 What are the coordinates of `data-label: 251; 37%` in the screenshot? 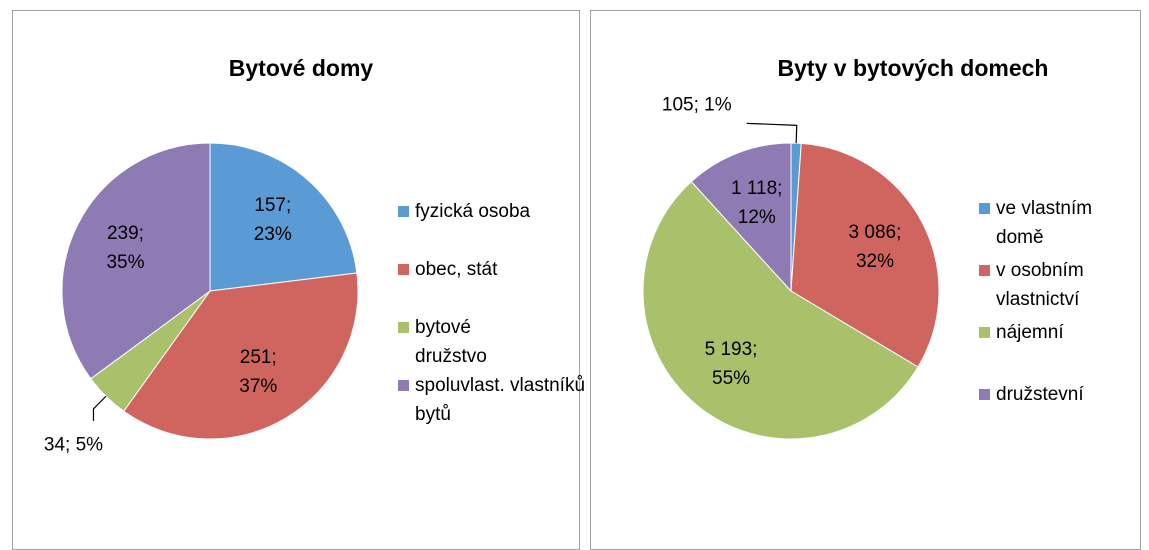 It's located at (258, 372).